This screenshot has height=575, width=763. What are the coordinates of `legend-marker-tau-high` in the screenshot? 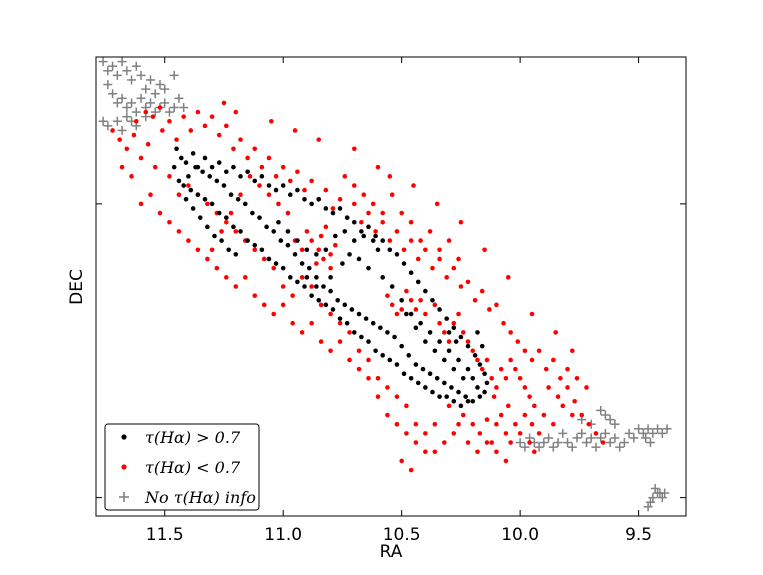 It's located at (124, 437).